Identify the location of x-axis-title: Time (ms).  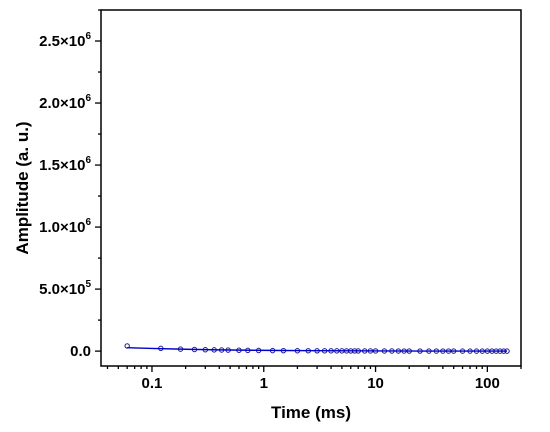
(311, 412).